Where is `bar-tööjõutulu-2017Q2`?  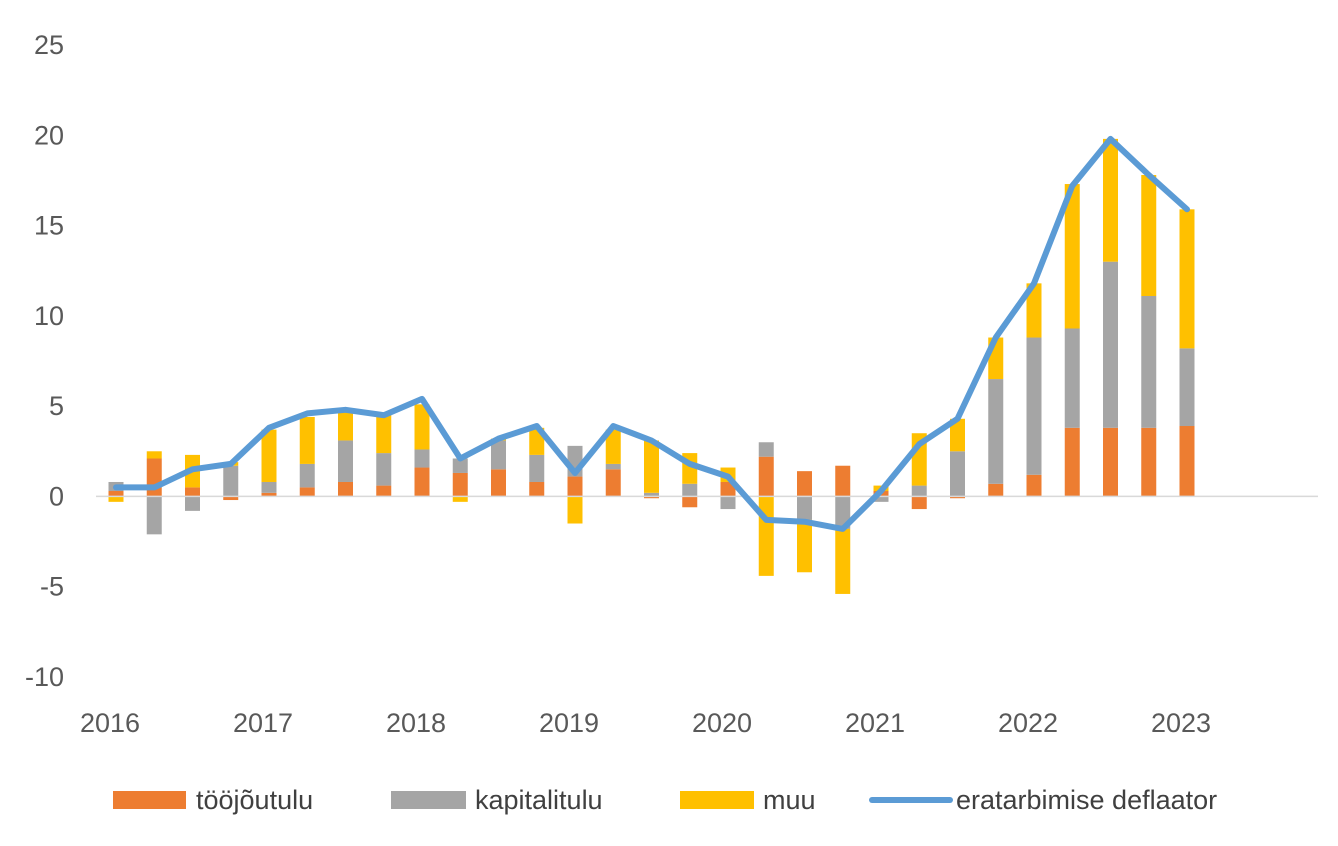 bar-tööjõutulu-2017Q2 is located at coordinates (307, 492).